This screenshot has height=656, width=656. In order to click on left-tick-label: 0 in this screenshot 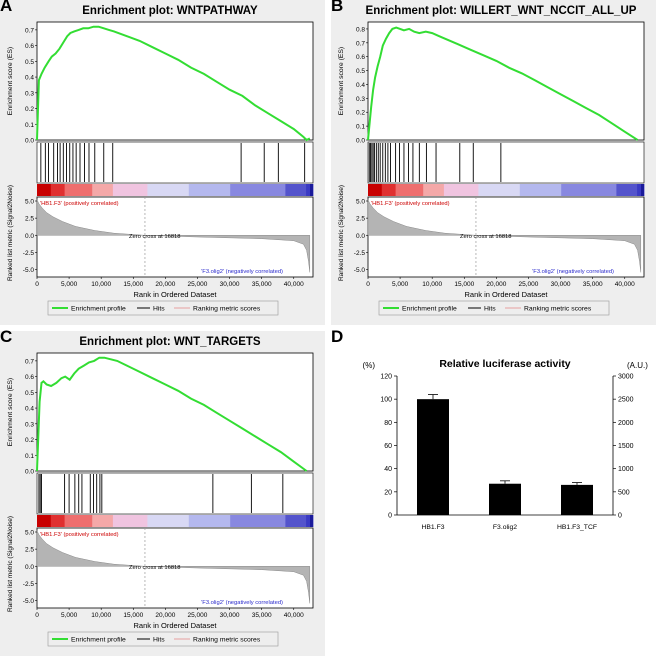, I will do `click(390, 516)`.